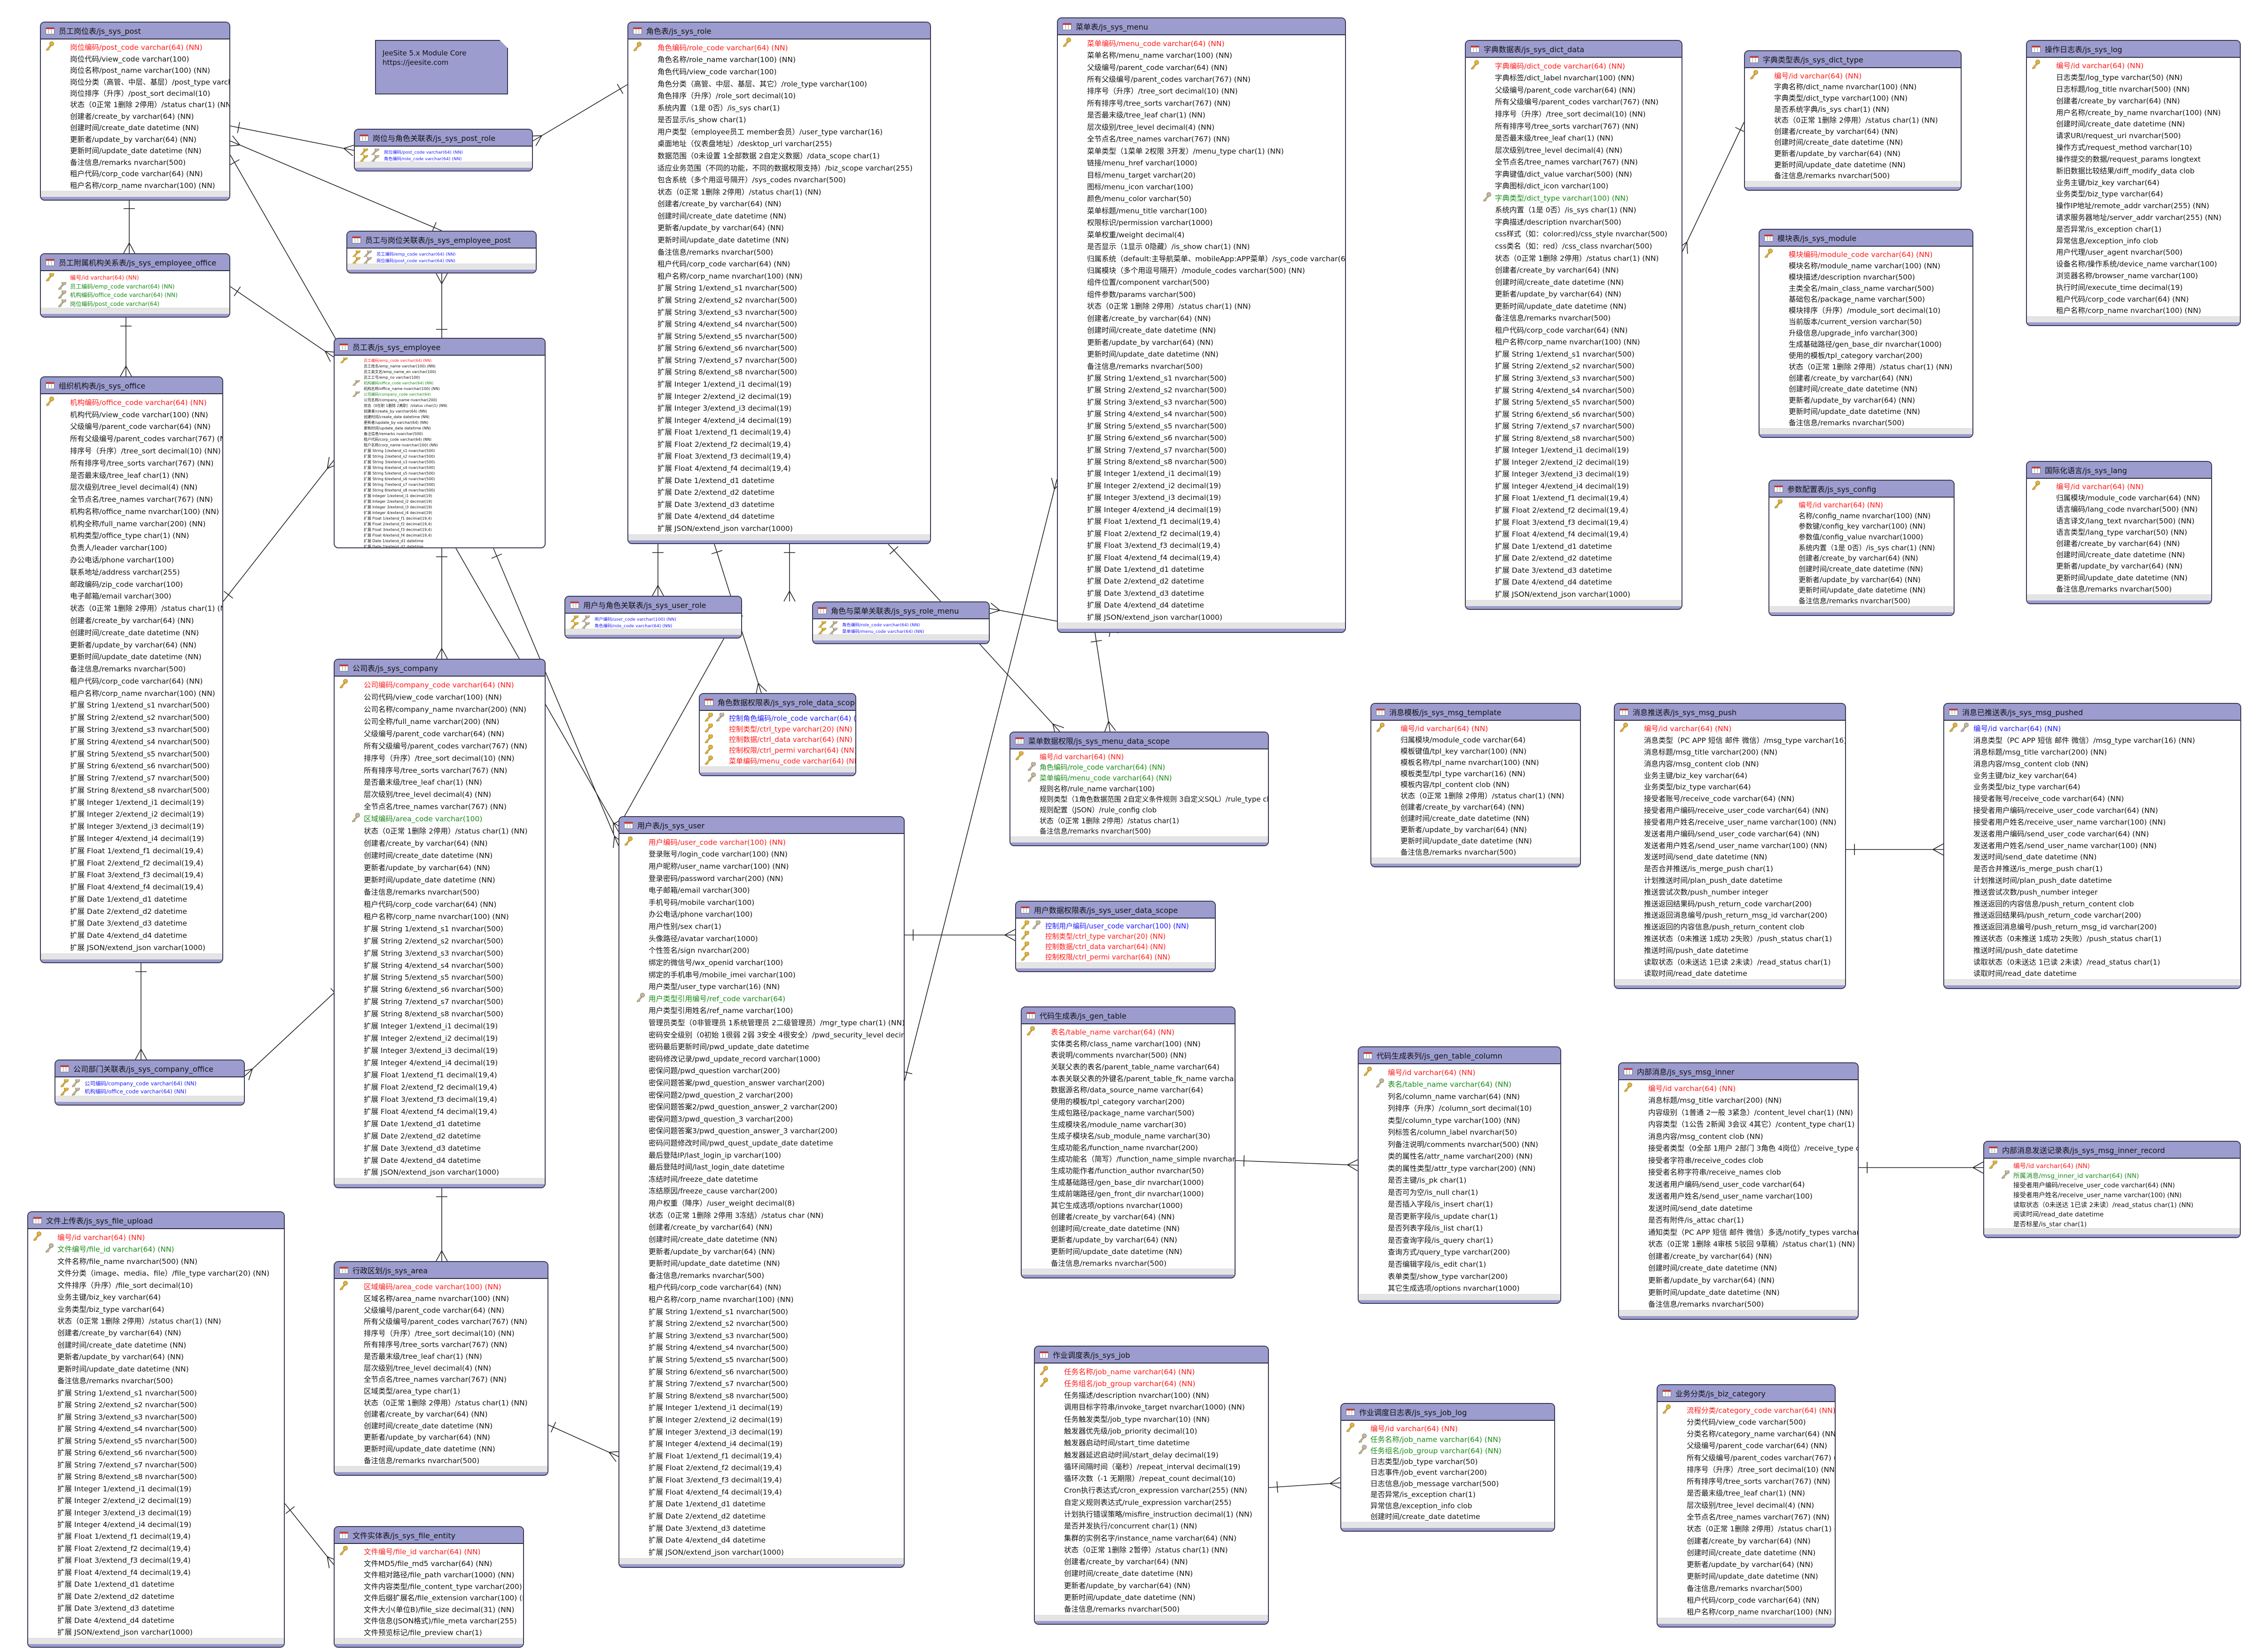 The height and width of the screenshot is (1652, 2245). Describe the element at coordinates (779, 179) in the screenshot. I see `table-column: 包含系统（多个用逗号隔开）/sys_codes nvarchar(500)` at that location.